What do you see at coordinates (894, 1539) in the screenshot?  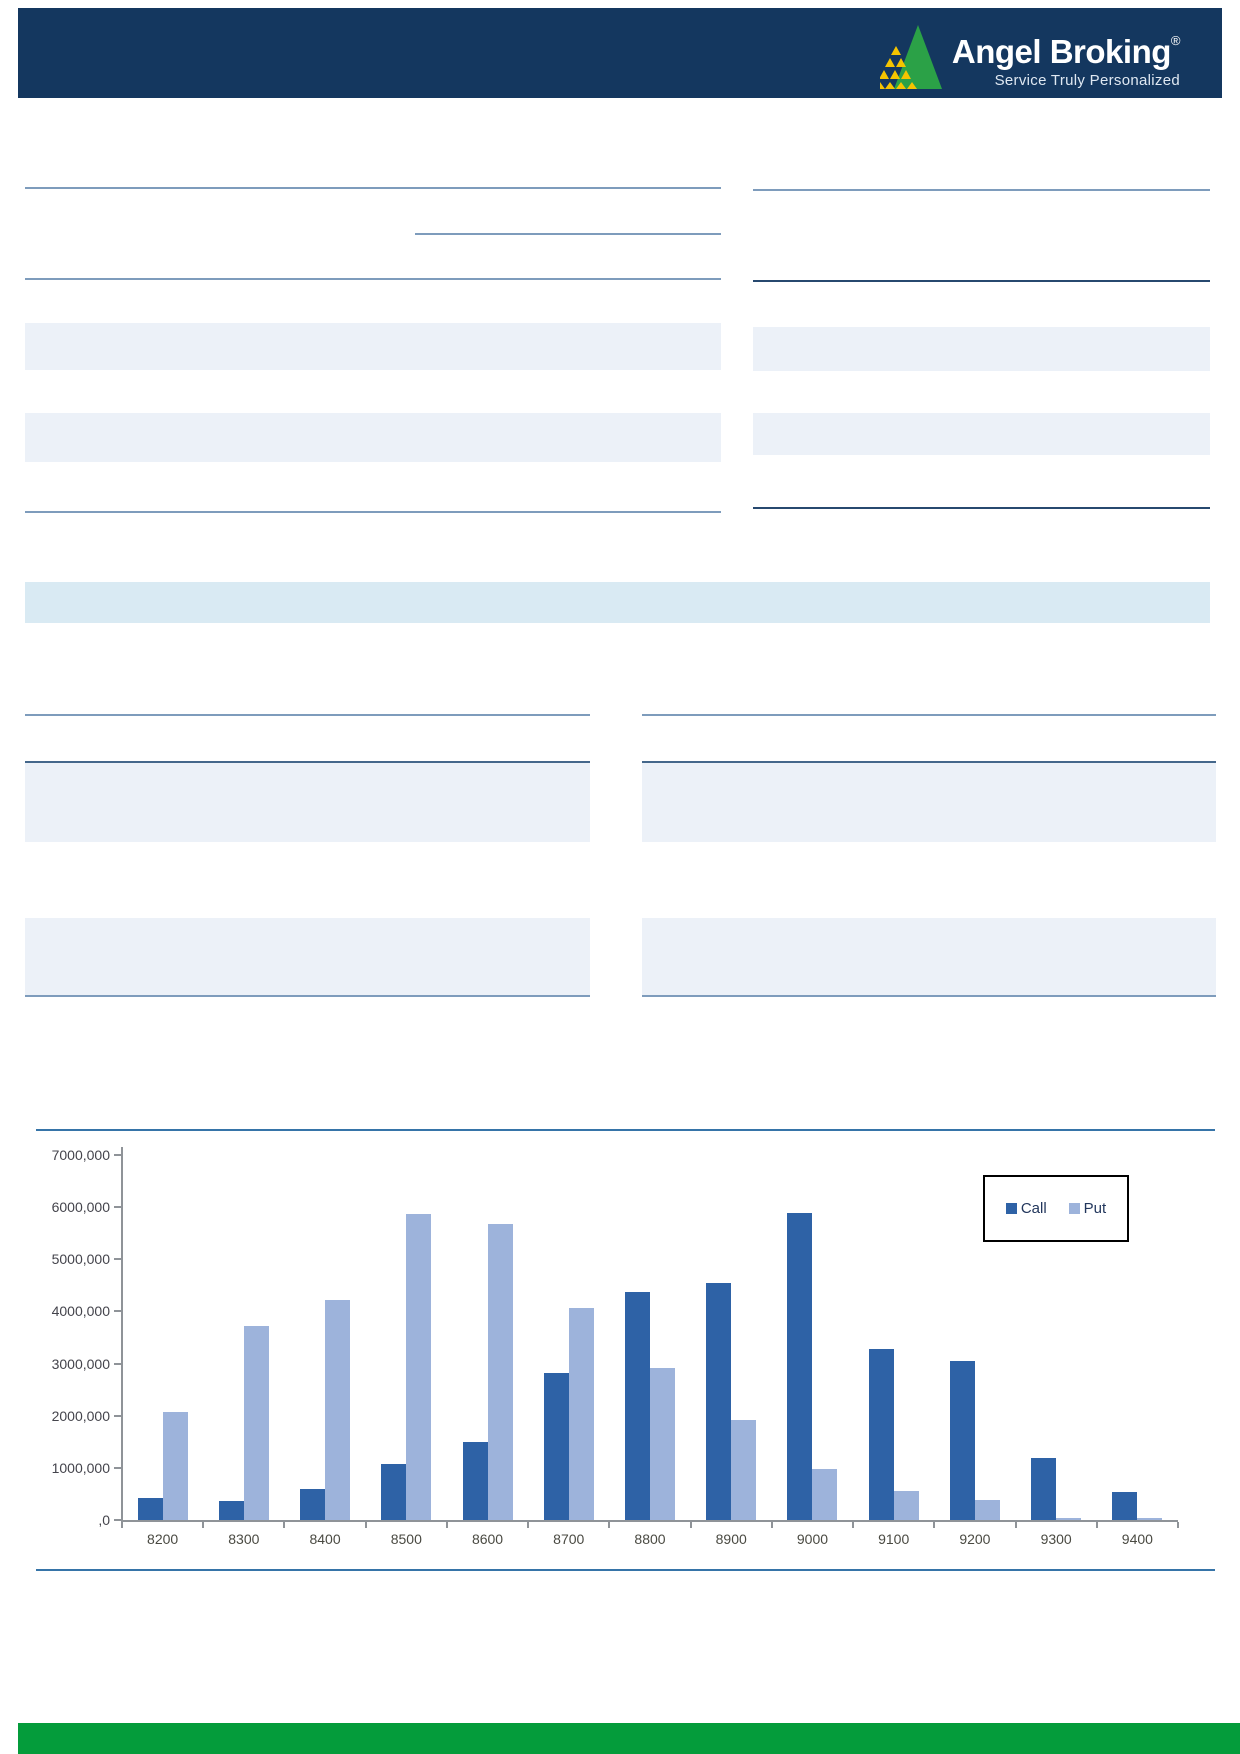 I see `x-axis-label: 9100` at bounding box center [894, 1539].